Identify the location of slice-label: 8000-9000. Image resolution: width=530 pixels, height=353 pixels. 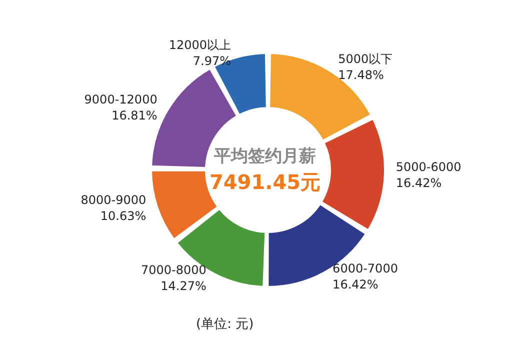
(113, 200).